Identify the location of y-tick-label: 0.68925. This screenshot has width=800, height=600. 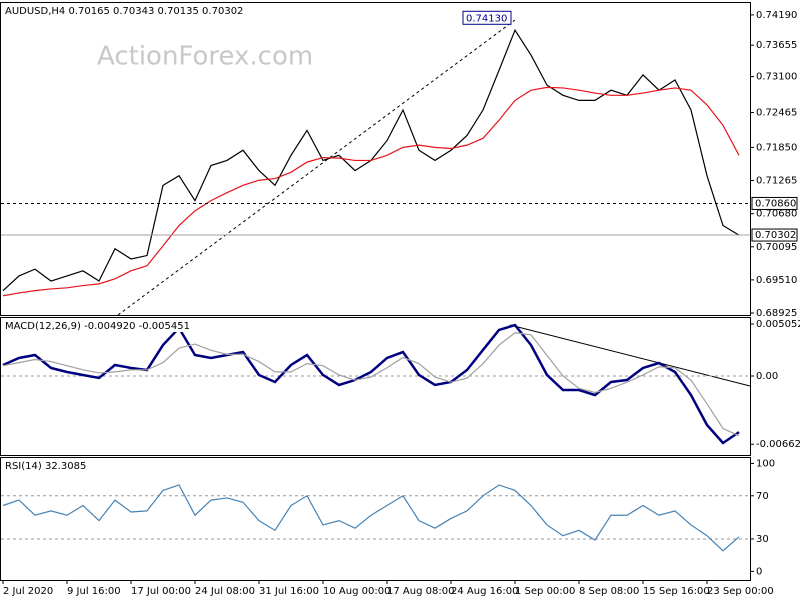
(776, 313).